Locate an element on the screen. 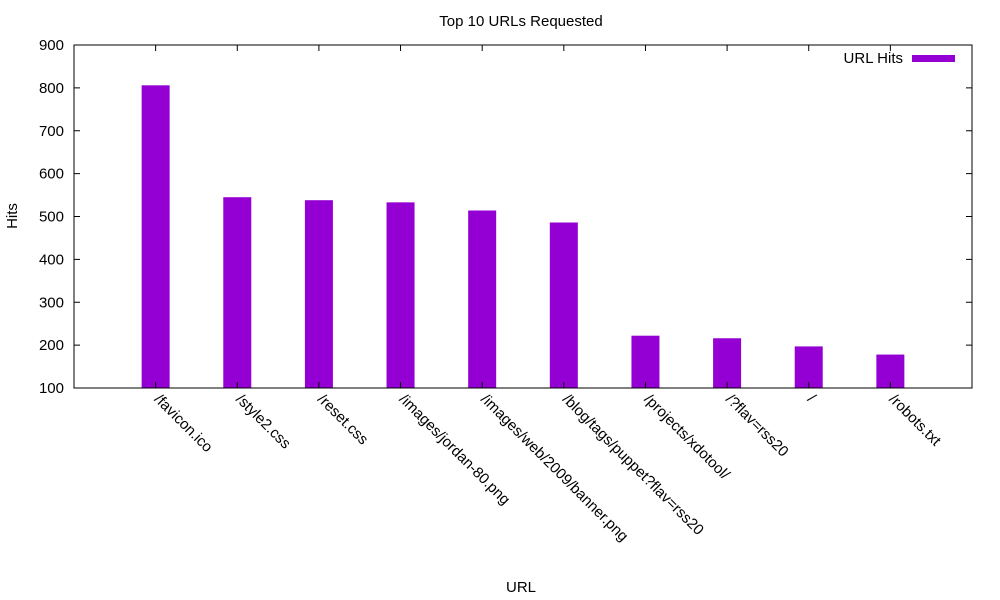 This screenshot has width=1000, height=600. y-tick-label: 200 is located at coordinates (51, 345).